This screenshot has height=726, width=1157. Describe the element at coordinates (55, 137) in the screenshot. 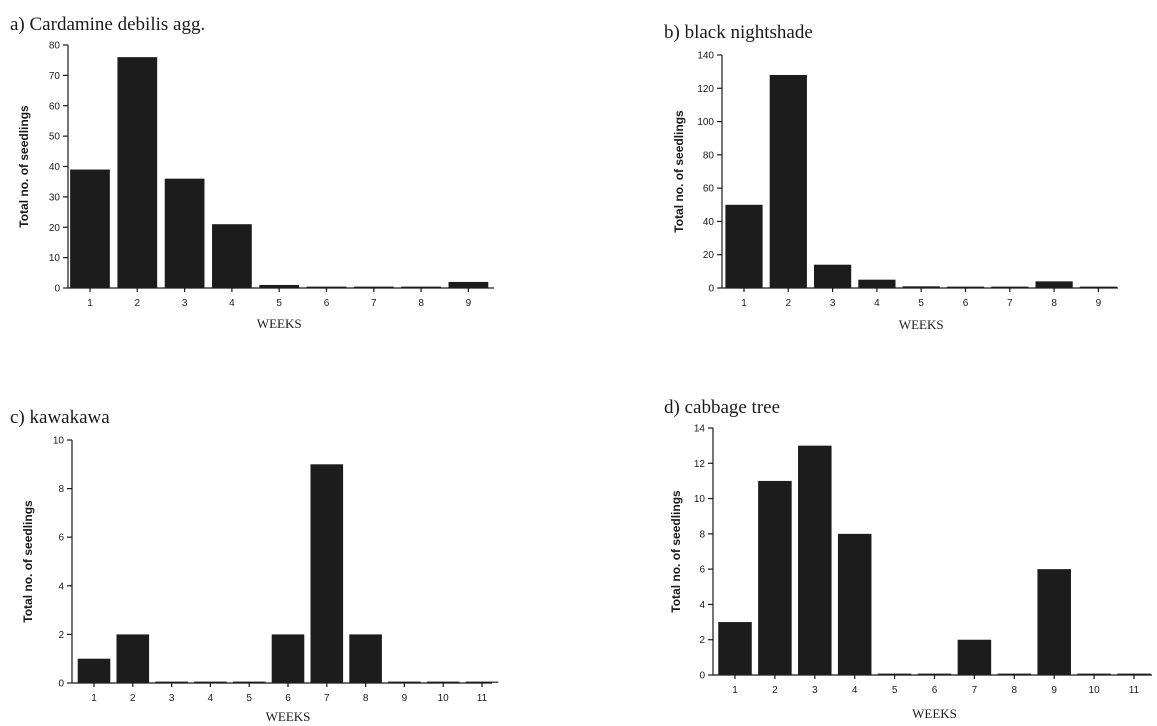

I see `y-tick-label: 50` at that location.